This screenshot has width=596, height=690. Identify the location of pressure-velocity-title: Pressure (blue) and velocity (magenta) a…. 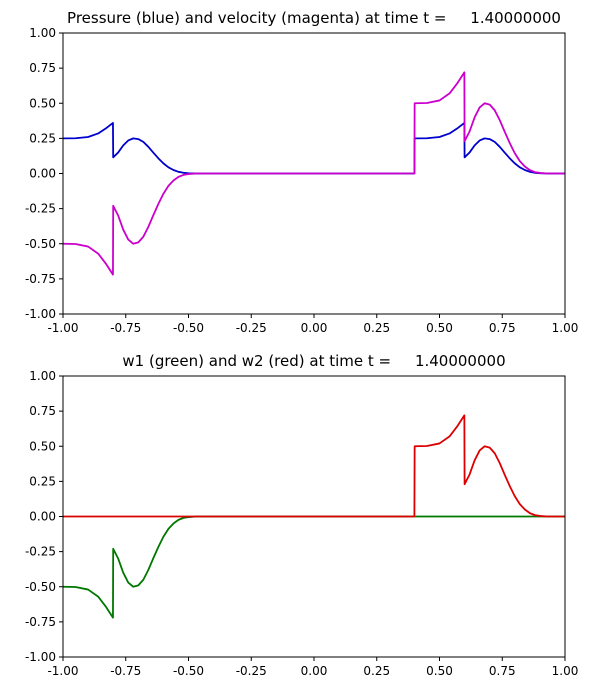
(314, 18).